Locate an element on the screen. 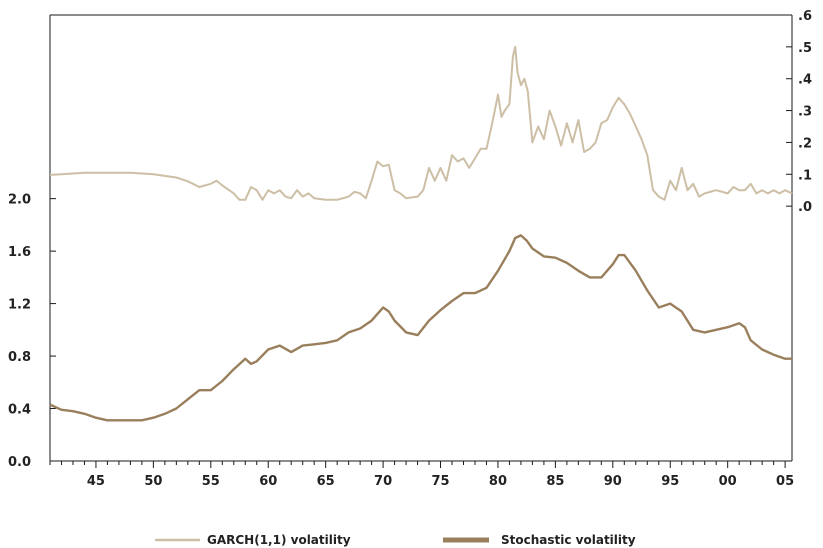 Image resolution: width=823 pixels, height=548 pixels. x-tick-label: 05 is located at coordinates (785, 481).